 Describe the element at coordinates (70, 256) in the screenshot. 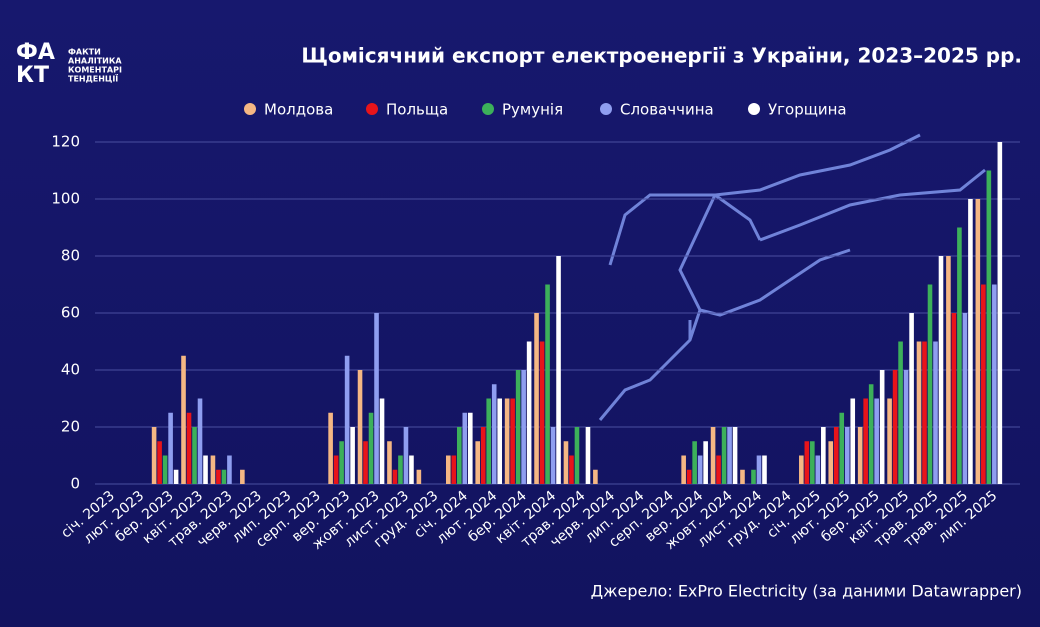

I see `y-tick-label: 80` at that location.